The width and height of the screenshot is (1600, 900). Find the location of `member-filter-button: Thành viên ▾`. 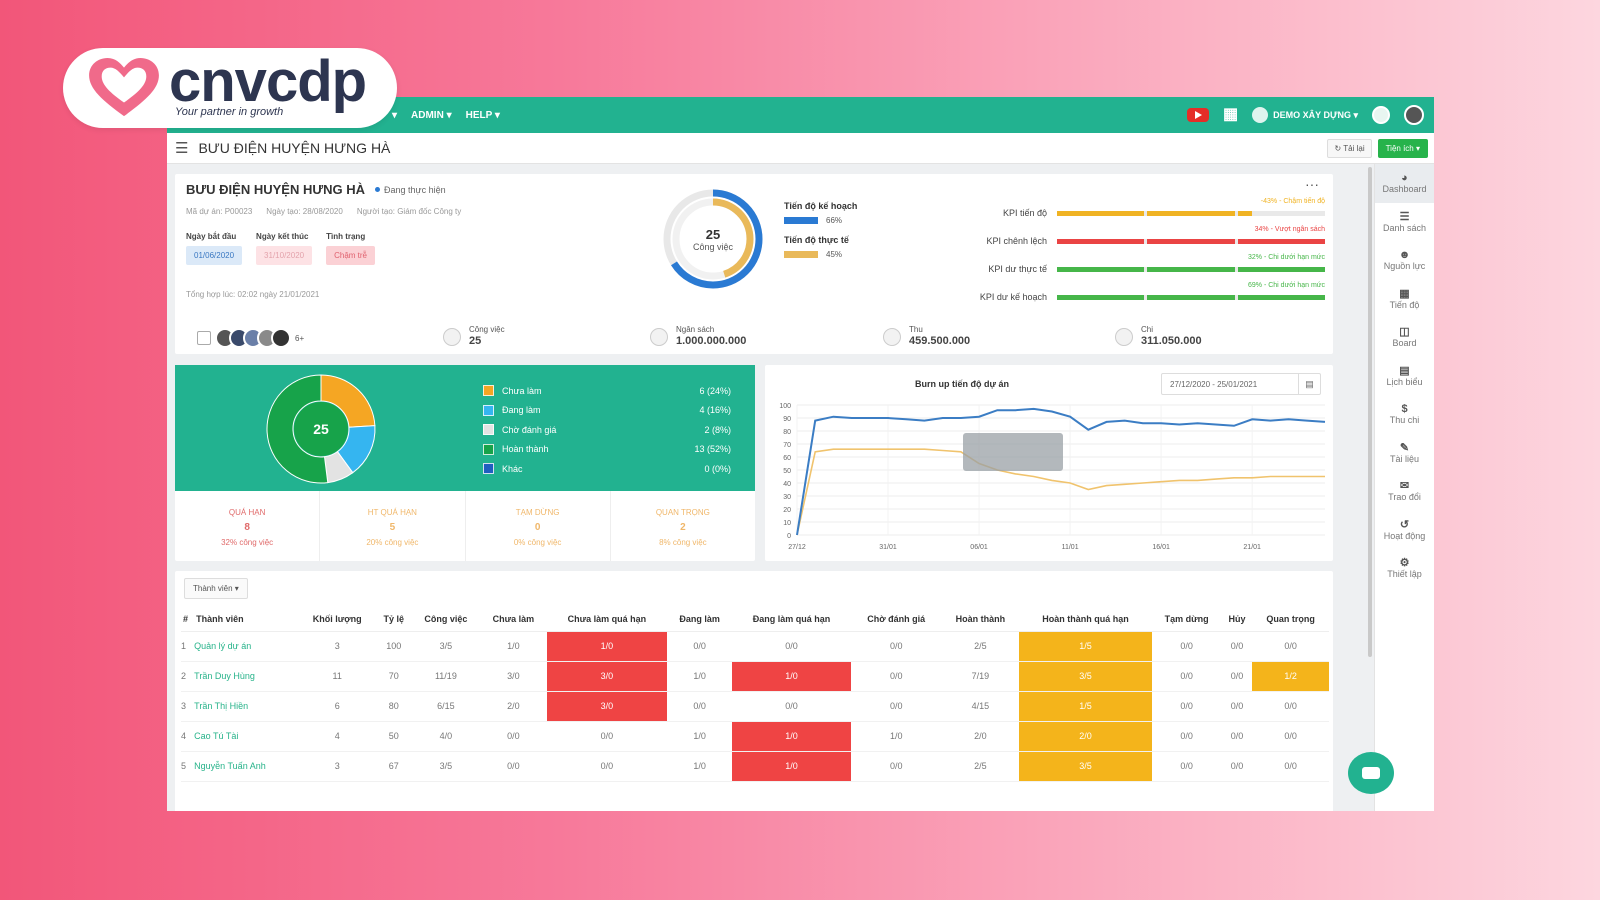

member-filter-button: Thành viên ▾ is located at coordinates (216, 588).